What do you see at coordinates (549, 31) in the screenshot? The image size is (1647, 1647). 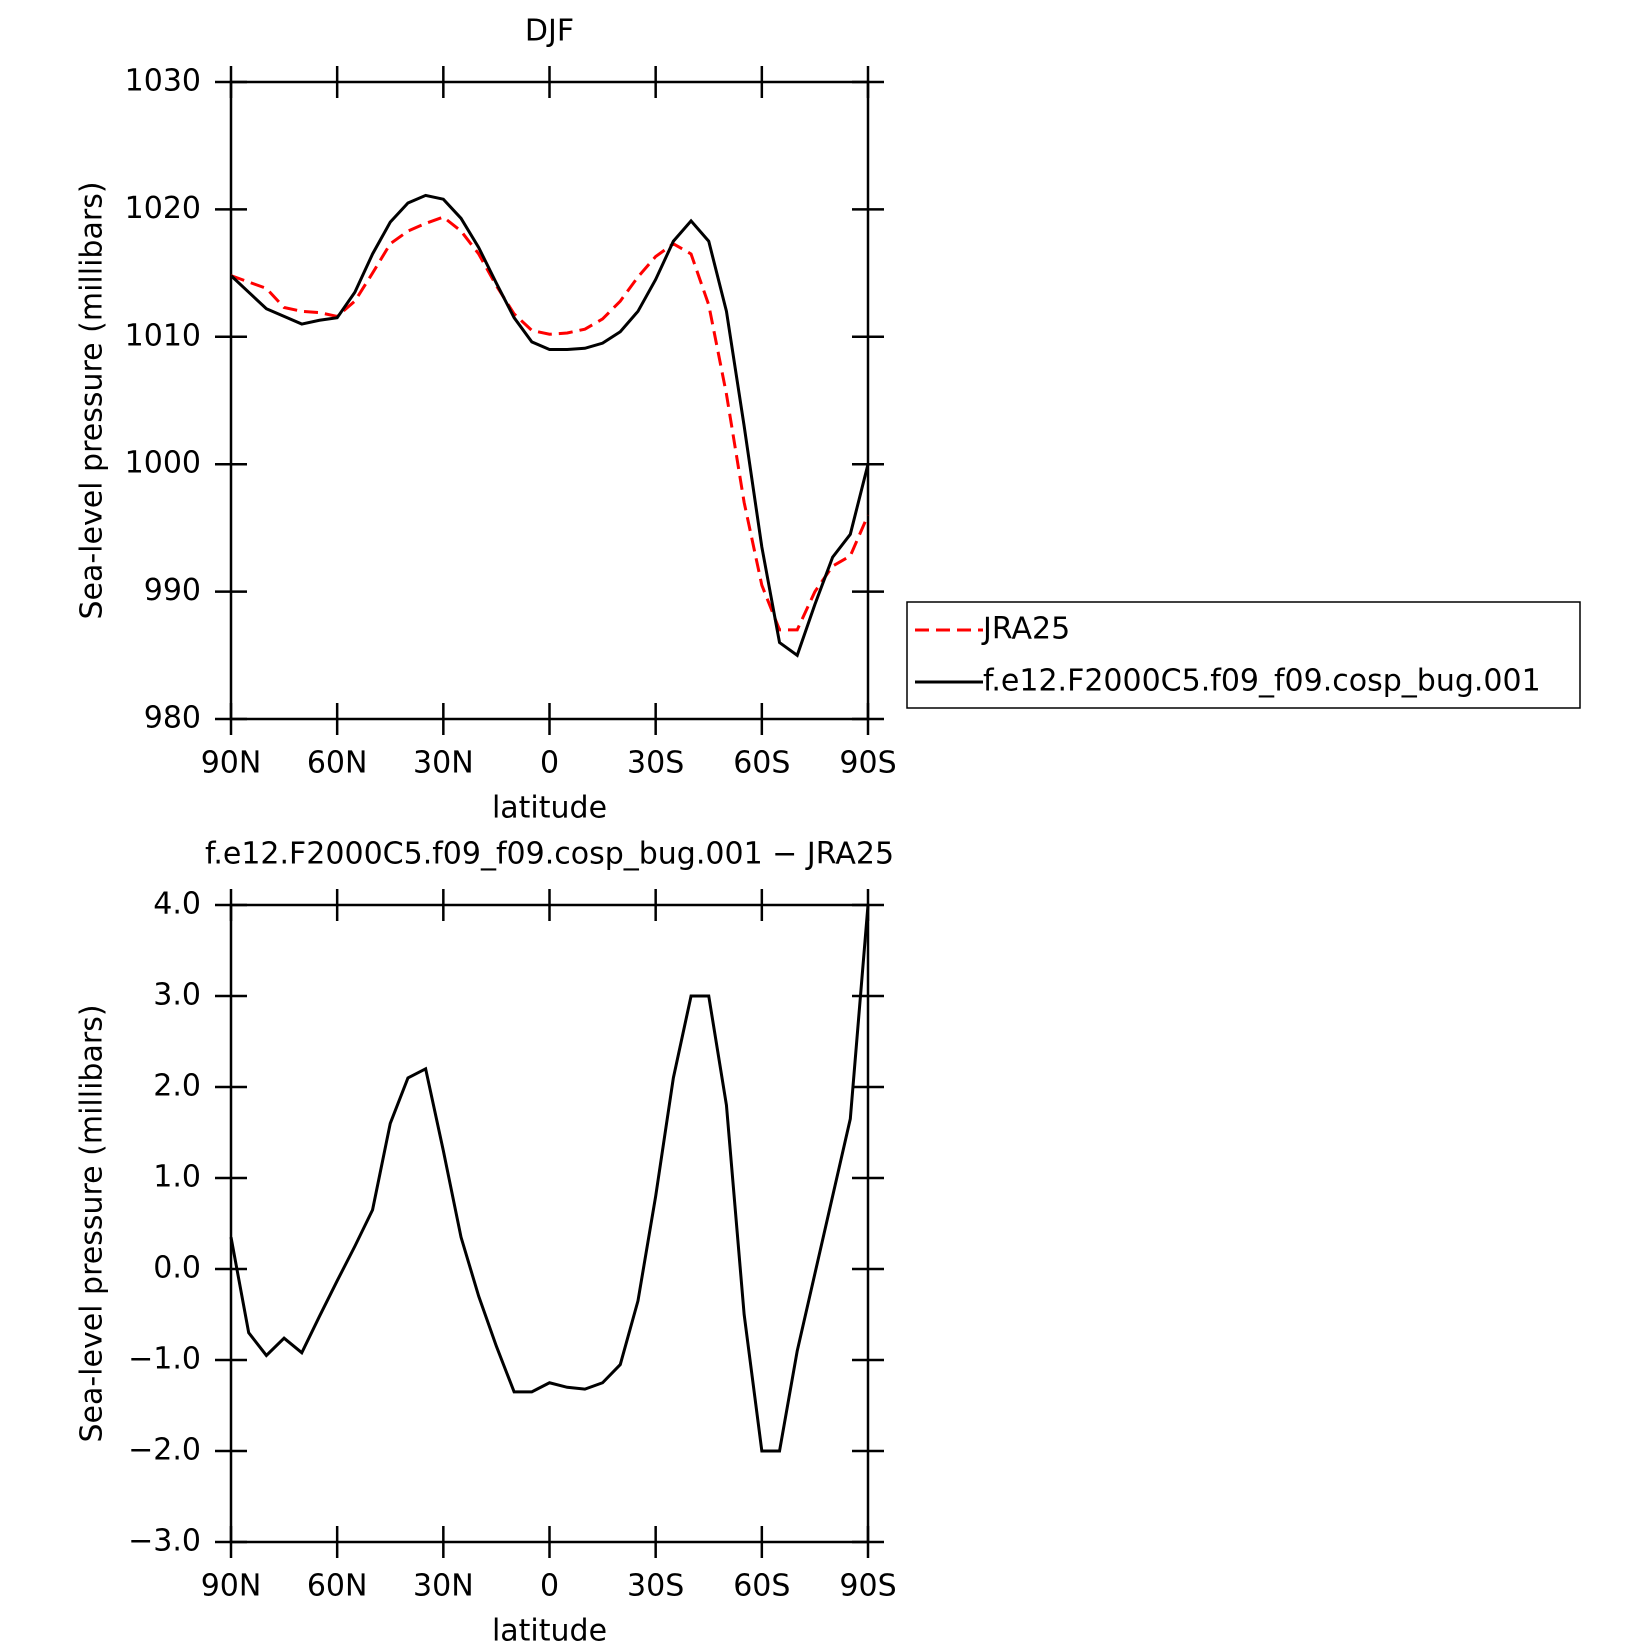 I see `chart-title: DJF` at bounding box center [549, 31].